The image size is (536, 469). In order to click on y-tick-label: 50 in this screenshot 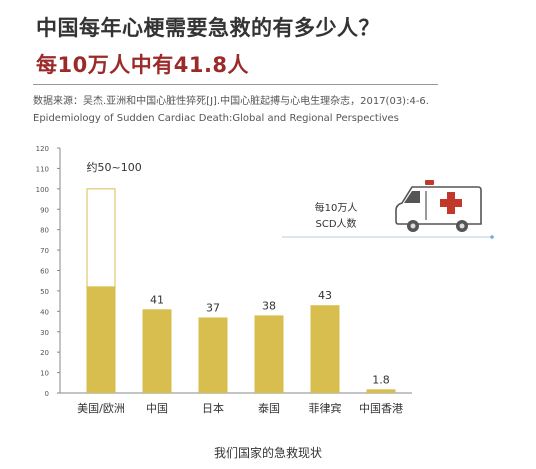, I will do `click(44, 292)`.